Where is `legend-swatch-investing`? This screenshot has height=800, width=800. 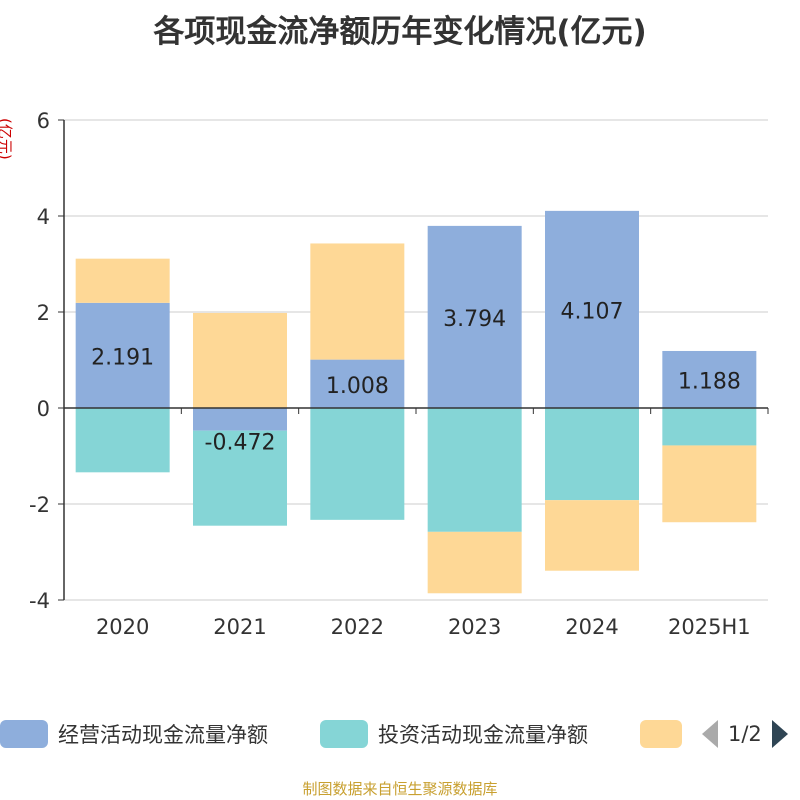 legend-swatch-investing is located at coordinates (344, 734).